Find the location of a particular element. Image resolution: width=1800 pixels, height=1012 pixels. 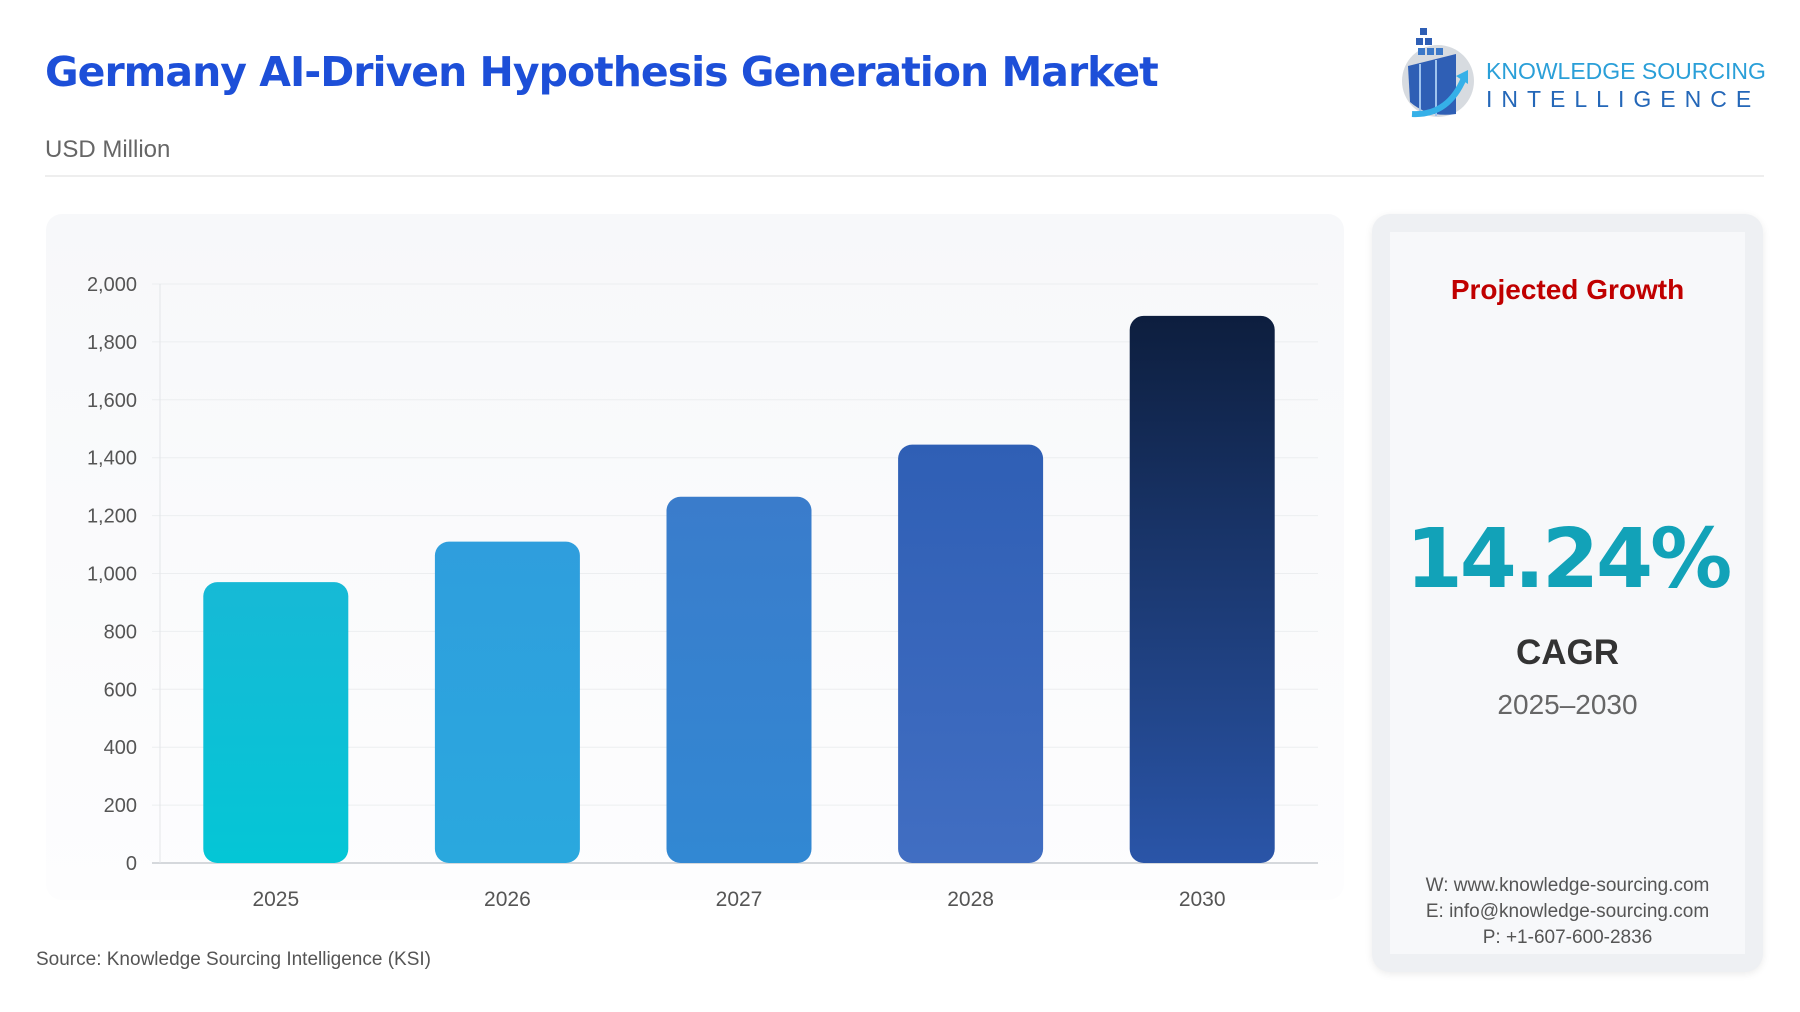

cagr-value: 14.24% is located at coordinates (1569, 559).